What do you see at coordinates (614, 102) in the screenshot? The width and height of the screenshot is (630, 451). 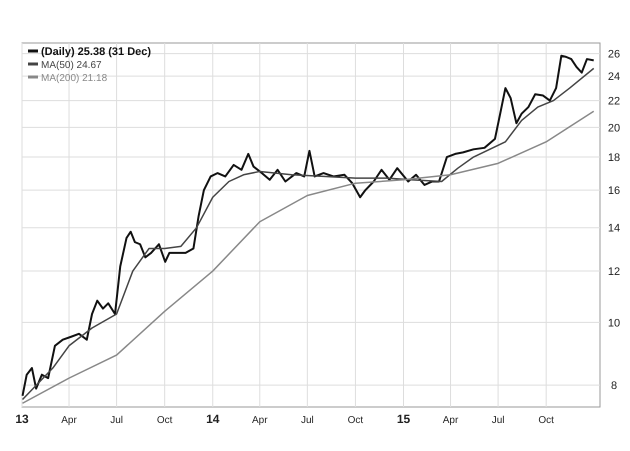 I see `y-tick-label: 22` at bounding box center [614, 102].